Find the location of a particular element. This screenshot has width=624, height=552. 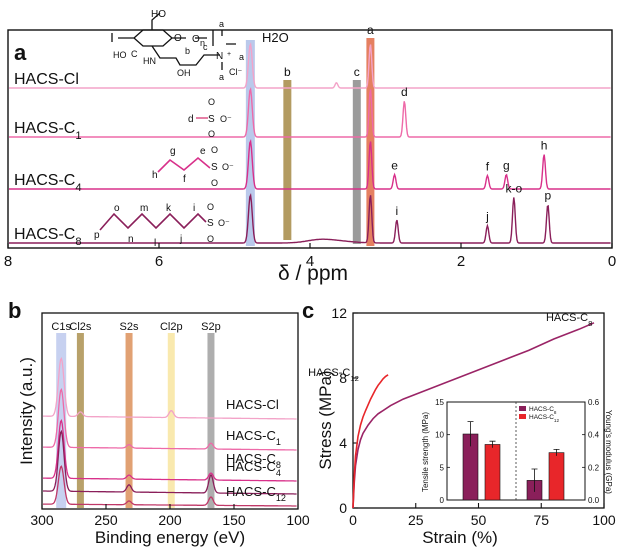

c-curve-label-hacs-c12: HACS-C12 is located at coordinates (333, 375).